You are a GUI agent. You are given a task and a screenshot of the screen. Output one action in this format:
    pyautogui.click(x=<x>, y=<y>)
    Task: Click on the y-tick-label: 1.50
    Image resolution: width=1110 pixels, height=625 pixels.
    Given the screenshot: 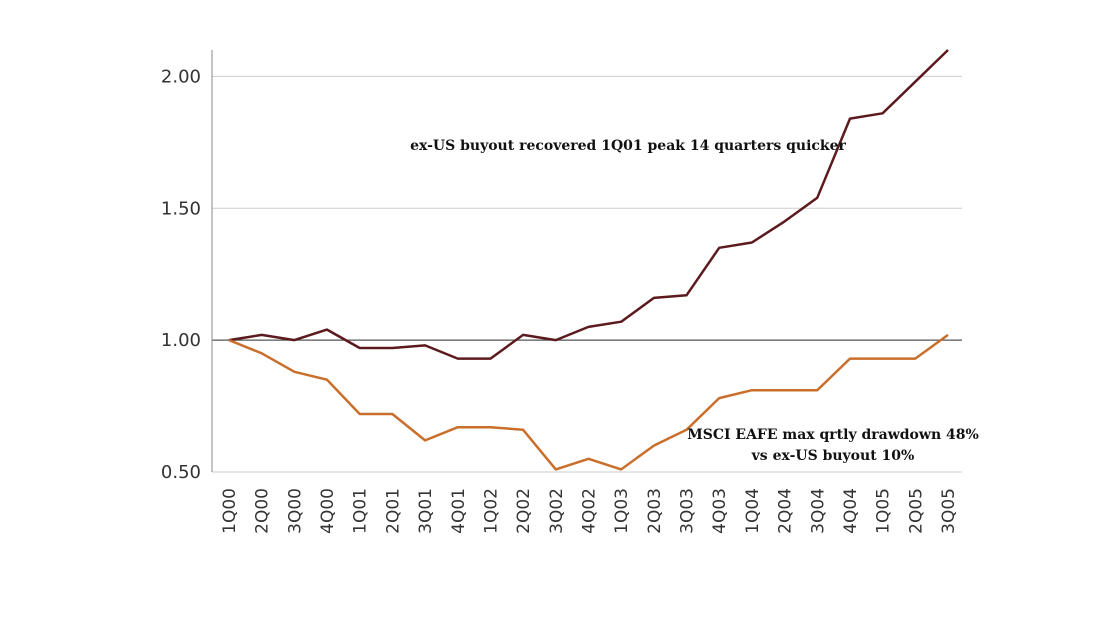 What is the action you would take?
    pyautogui.click(x=181, y=208)
    